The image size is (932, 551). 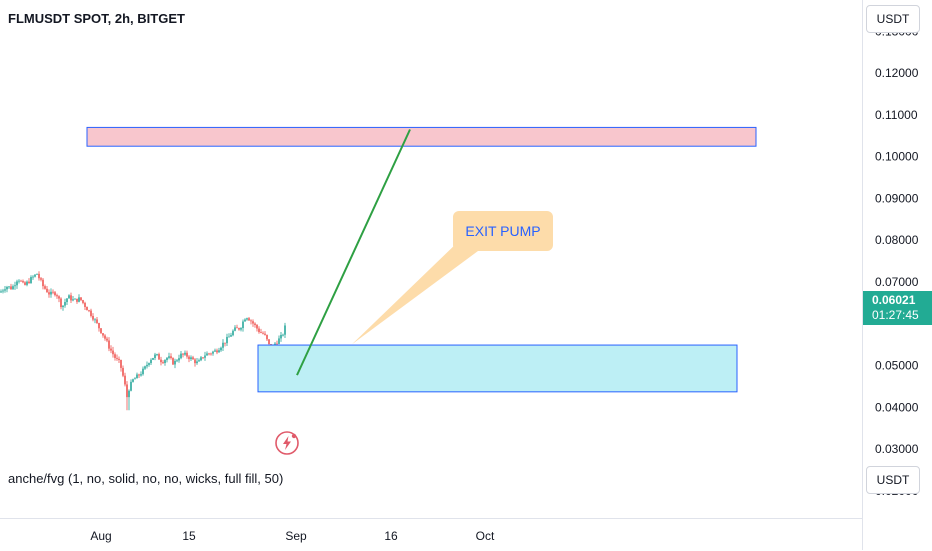 I want to click on trend-line, so click(x=353, y=252).